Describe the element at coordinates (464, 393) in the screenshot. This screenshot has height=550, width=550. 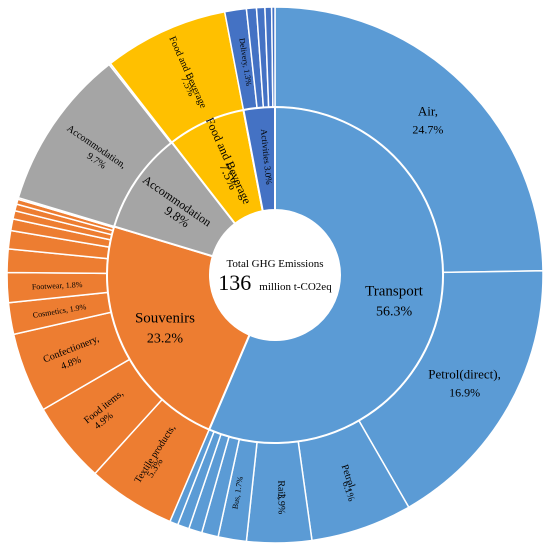
I see `outer-label-2-pct: 16.9%` at that location.